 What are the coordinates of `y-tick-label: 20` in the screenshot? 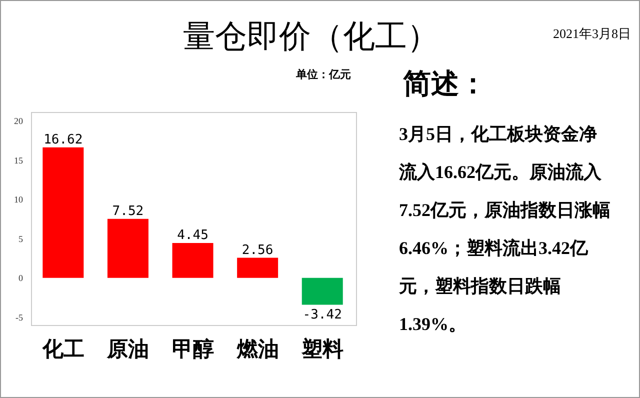 It's located at (19, 121).